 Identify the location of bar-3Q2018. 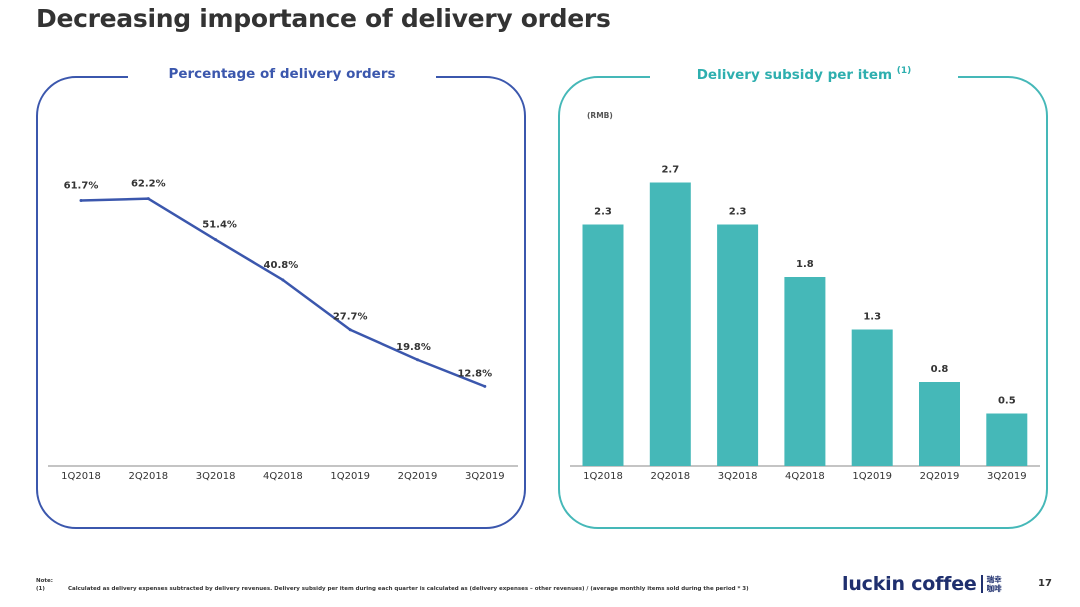
(738, 345).